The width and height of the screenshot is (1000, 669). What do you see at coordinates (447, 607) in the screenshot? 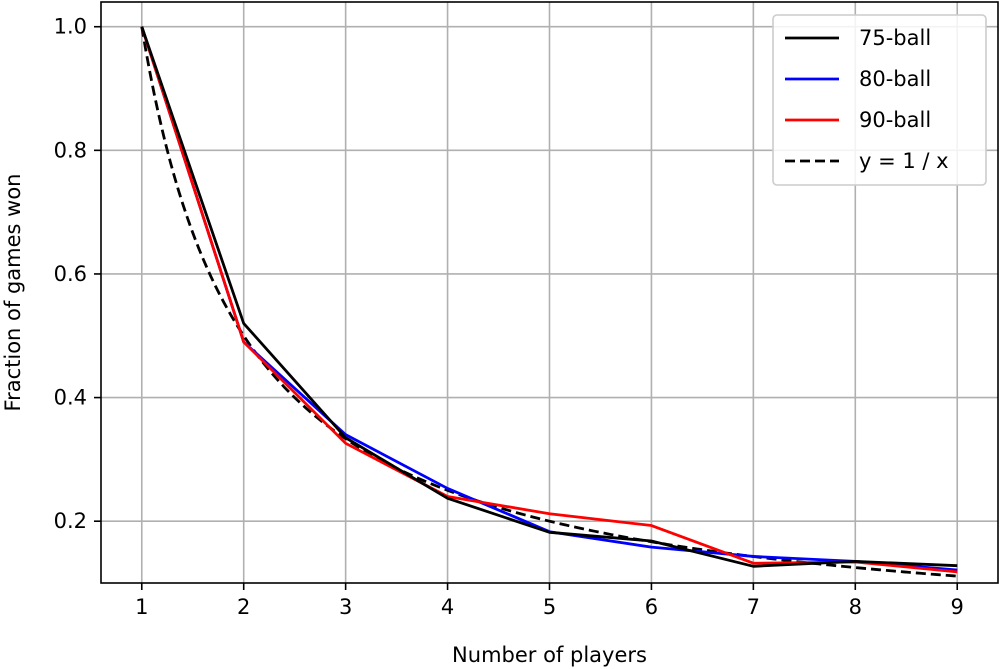
I see `x-tick-label: 4` at bounding box center [447, 607].